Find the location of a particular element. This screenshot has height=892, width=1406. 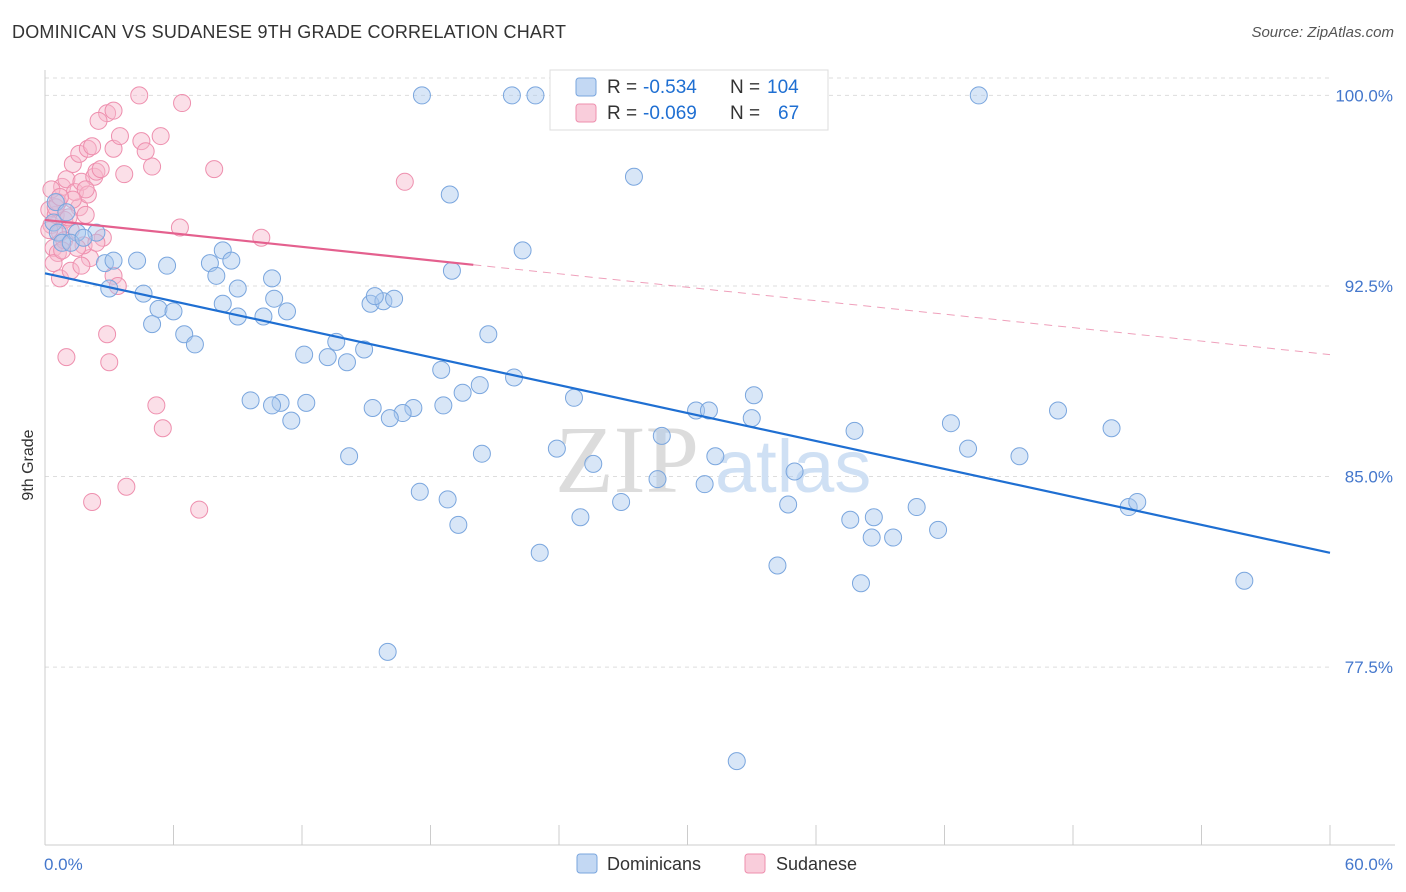

watermark: ZIP atlas is located at coordinates (713, 459).